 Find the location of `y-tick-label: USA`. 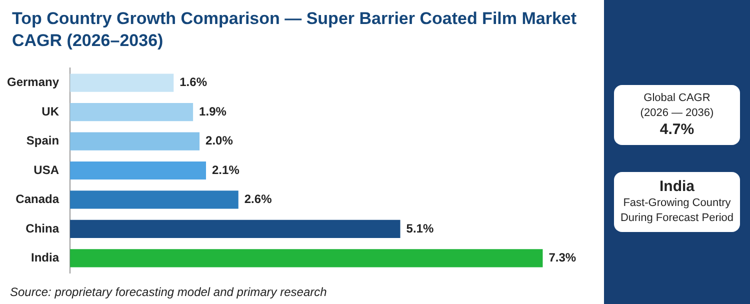

y-tick-label: USA is located at coordinates (47, 169).